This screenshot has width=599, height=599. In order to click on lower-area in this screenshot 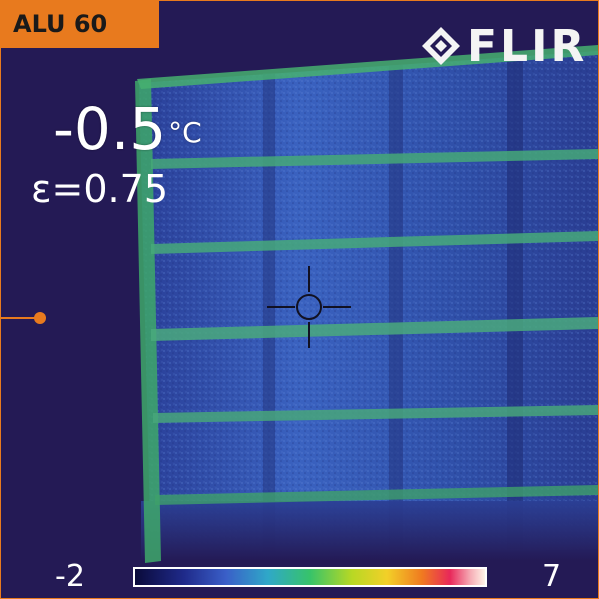, I will do `click(369, 531)`.